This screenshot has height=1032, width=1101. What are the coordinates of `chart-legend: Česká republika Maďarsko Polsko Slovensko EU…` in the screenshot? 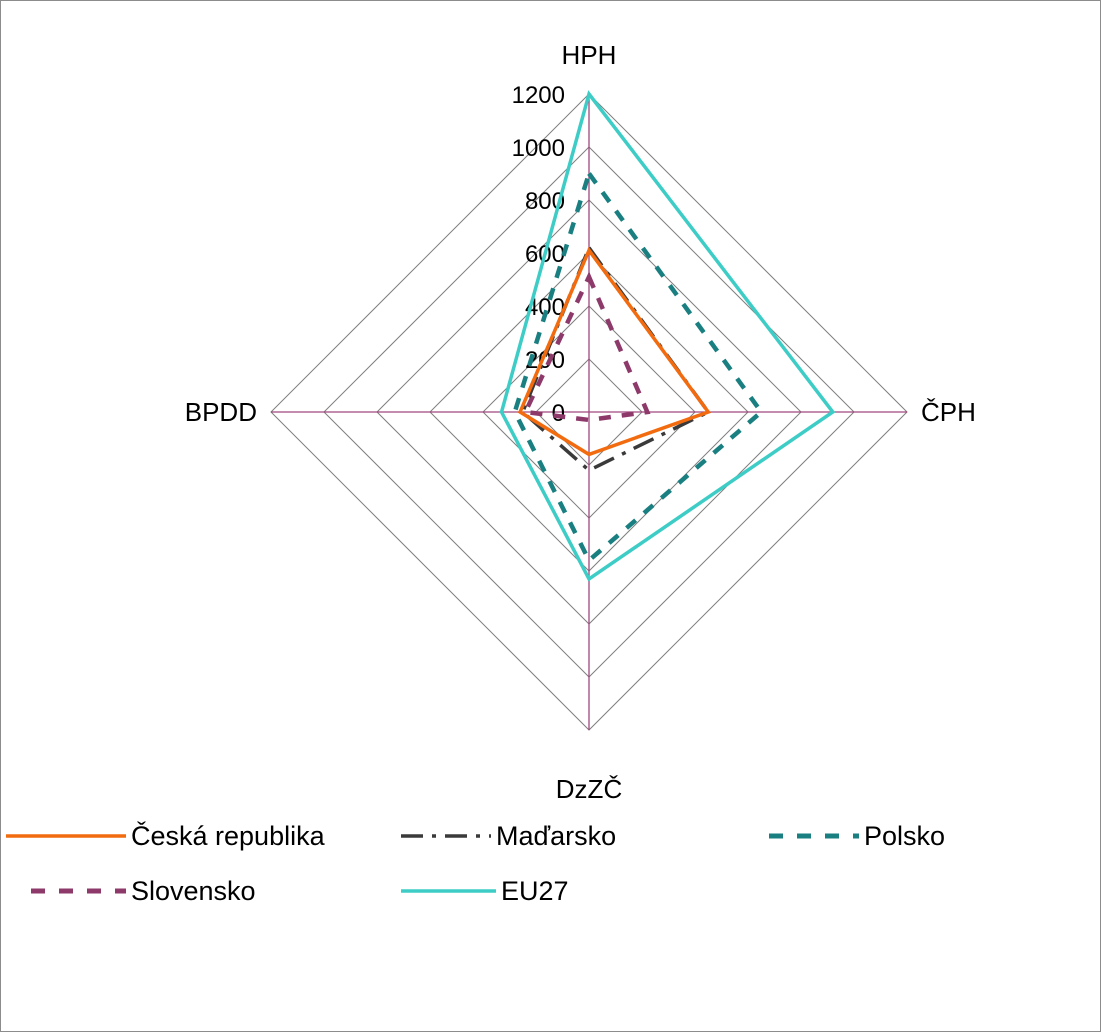 It's located at (475, 863).